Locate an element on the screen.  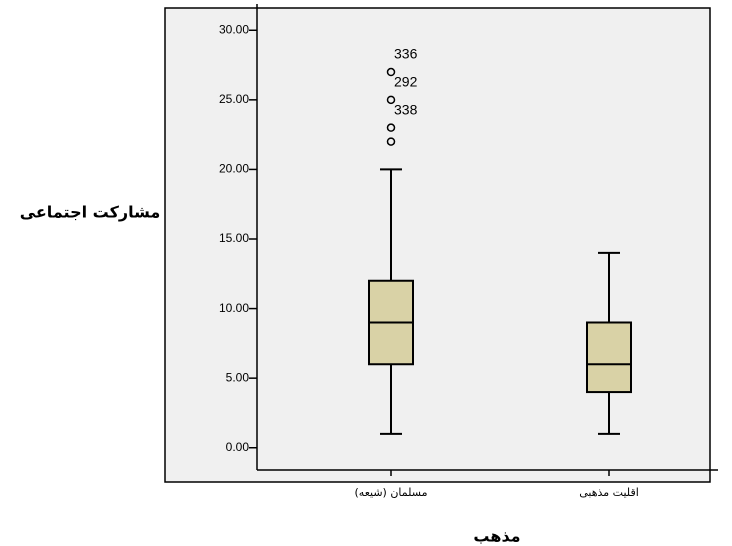
y-tick-label: 10.00 is located at coordinates (234, 308).